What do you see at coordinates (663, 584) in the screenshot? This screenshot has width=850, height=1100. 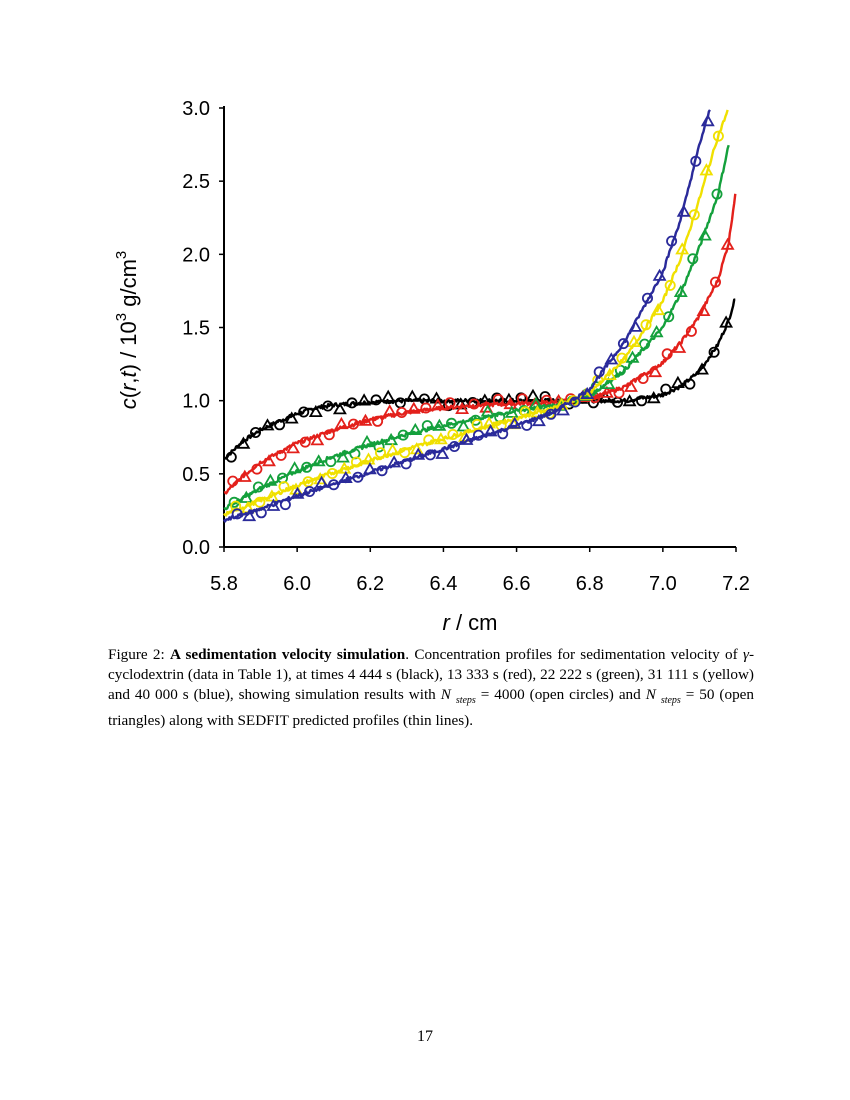 I see `x-tick-label: 7.0` at bounding box center [663, 584].